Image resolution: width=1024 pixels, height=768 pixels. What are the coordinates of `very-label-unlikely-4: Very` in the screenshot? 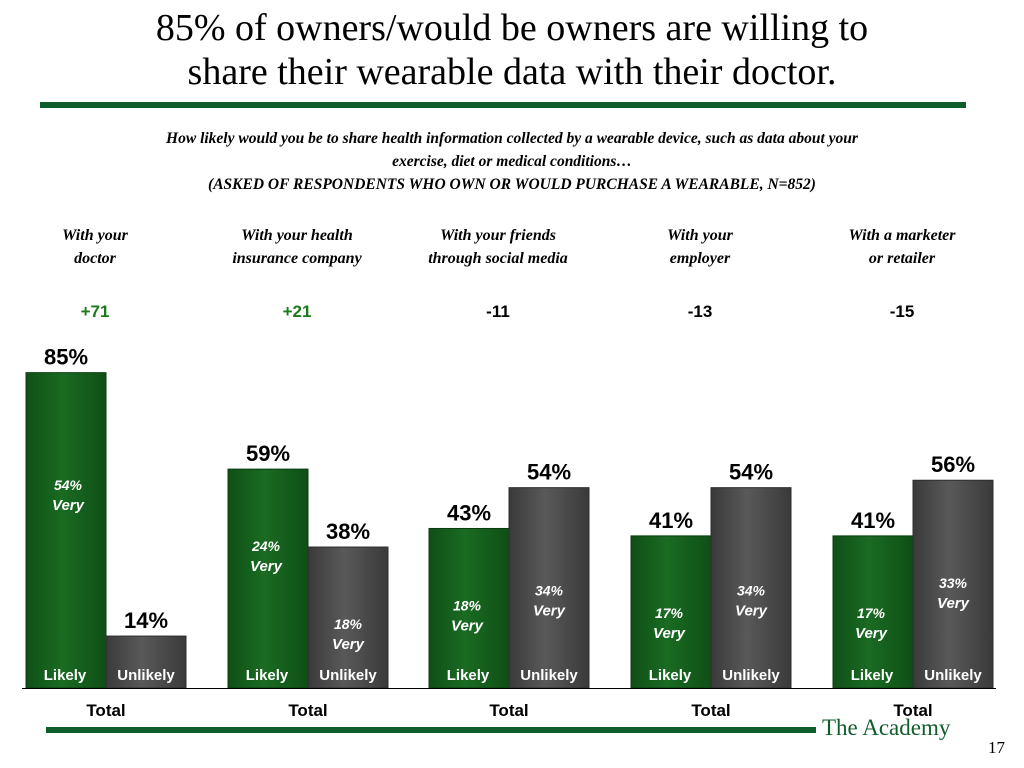 It's located at (751, 611).